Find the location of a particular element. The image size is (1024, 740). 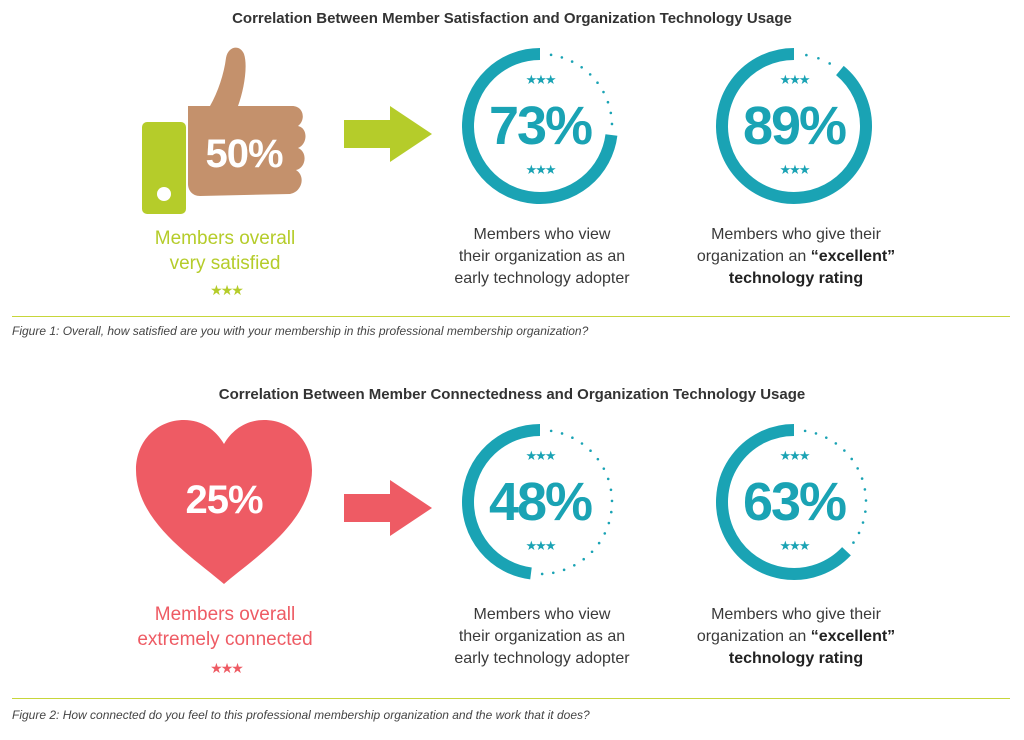

heart-icon: 25% is located at coordinates (224, 503).